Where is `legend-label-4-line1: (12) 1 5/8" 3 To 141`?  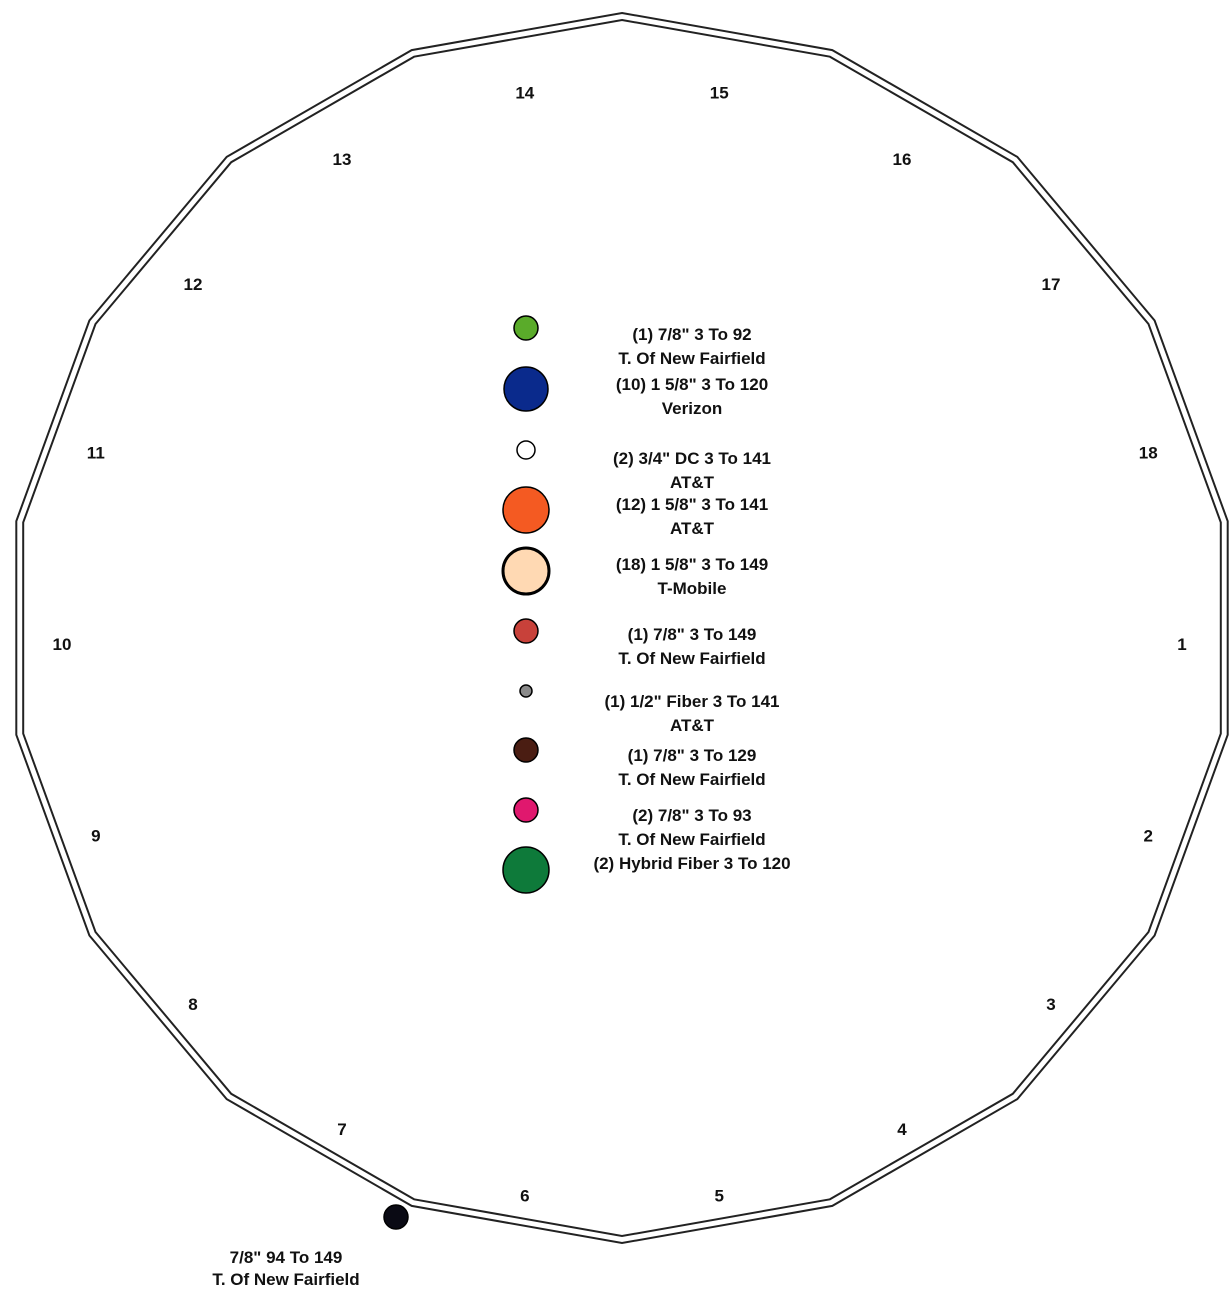 legend-label-4-line1: (12) 1 5/8" 3 To 141 is located at coordinates (692, 504).